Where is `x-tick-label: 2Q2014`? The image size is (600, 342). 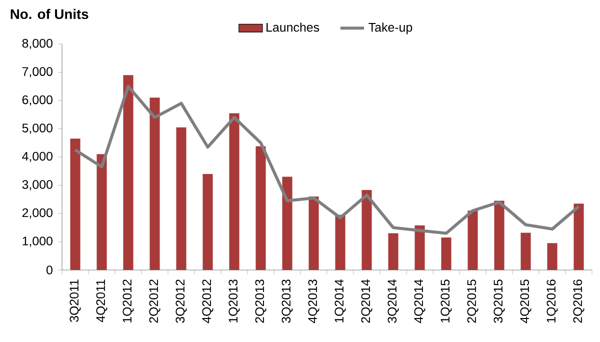
x-tick-label: 2Q2014 is located at coordinates (366, 301).